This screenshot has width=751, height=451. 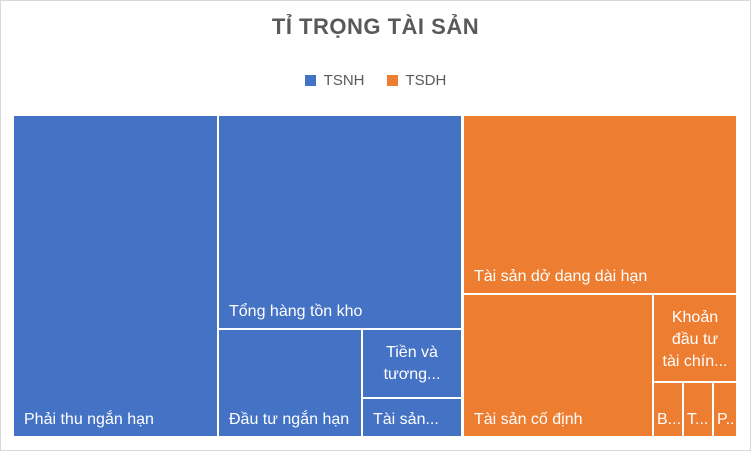 What do you see at coordinates (392, 80) in the screenshot?
I see `legend-swatch-tsdh` at bounding box center [392, 80].